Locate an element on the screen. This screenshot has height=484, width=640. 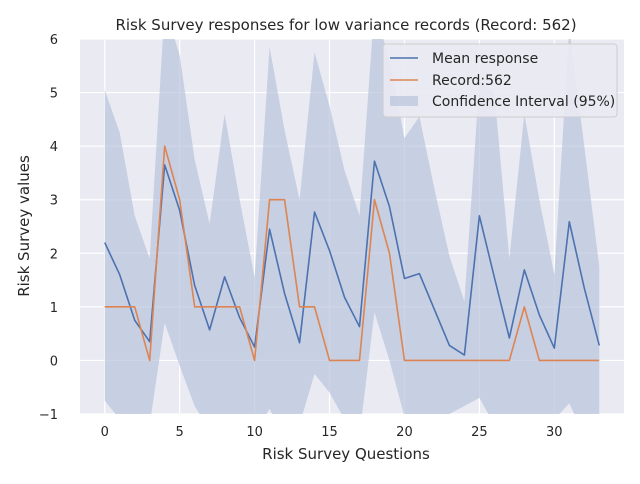
y-tick-label: 3 is located at coordinates (54, 201).